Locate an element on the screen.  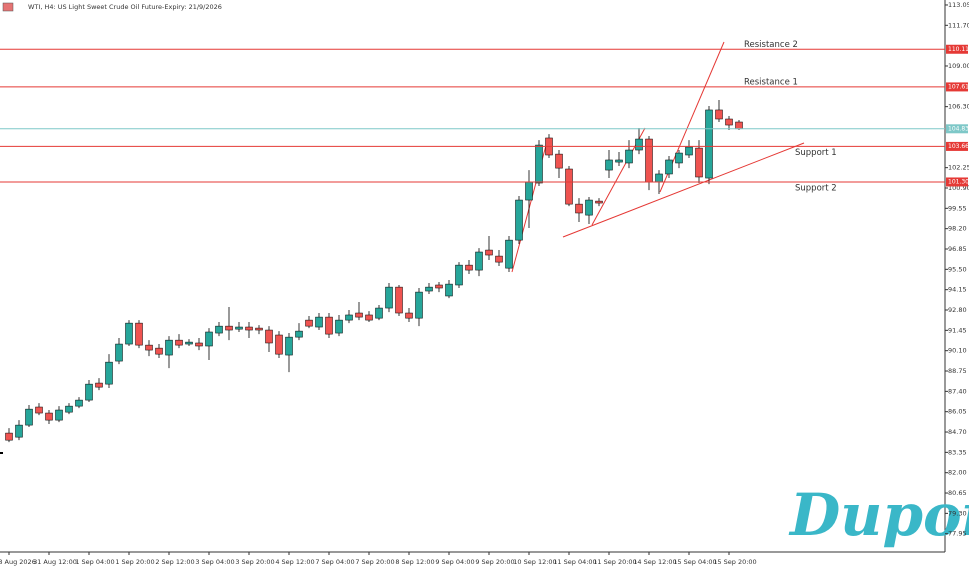
y-tick-label: 113.05 is located at coordinates (958, 5).